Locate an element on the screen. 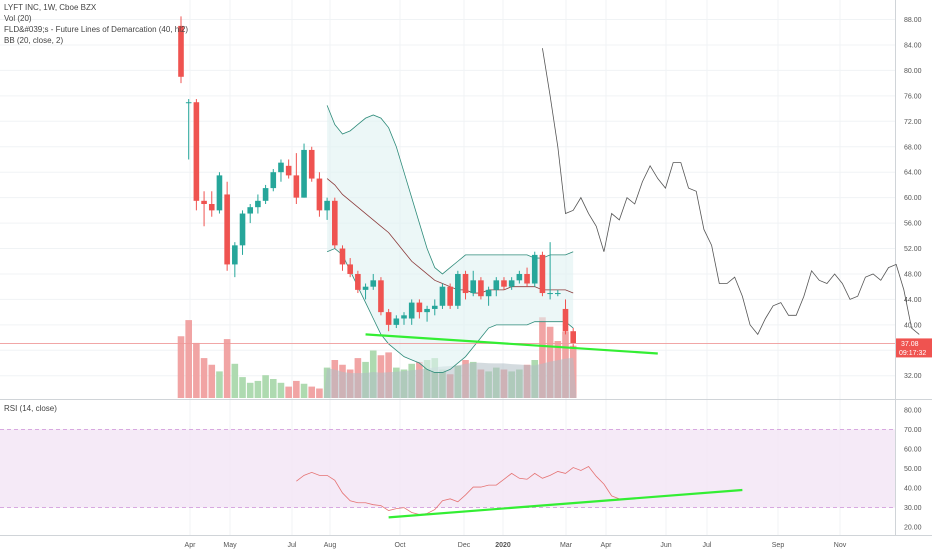 The image size is (932, 550). rsi-trendline is located at coordinates (565, 503).